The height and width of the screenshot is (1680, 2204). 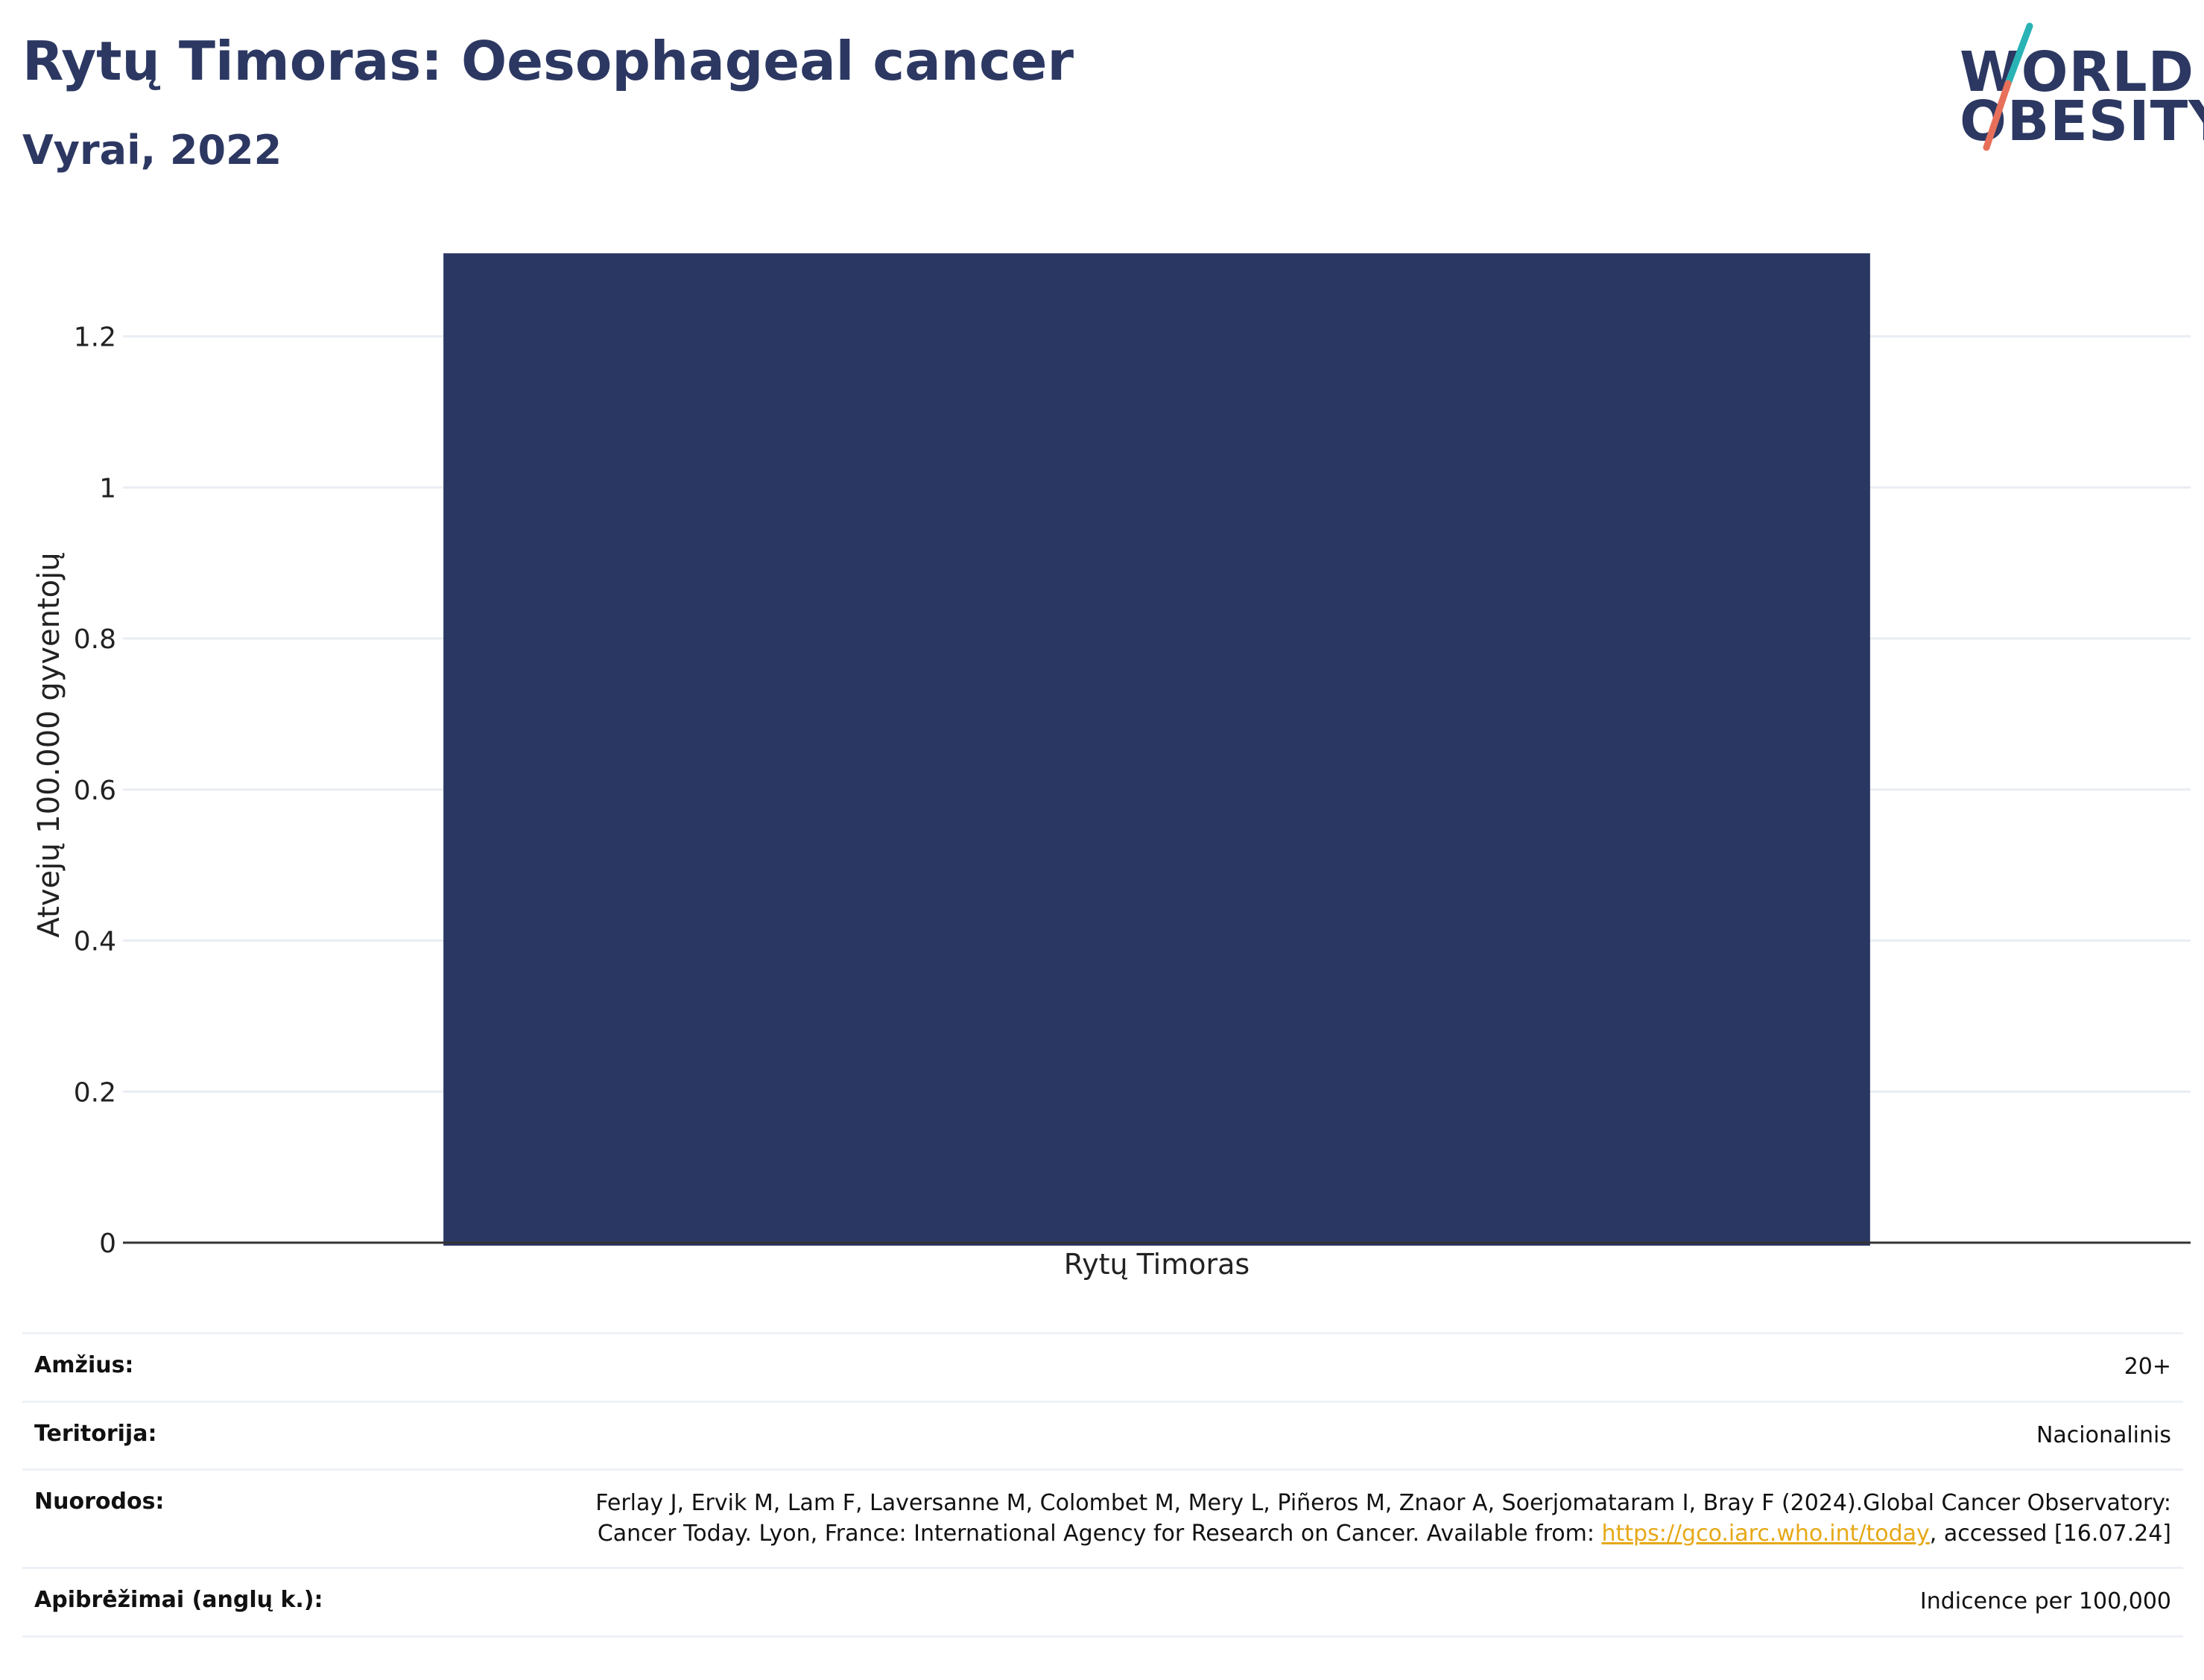 What do you see at coordinates (2077, 72) in the screenshot?
I see `logo-word-world: WORLD` at bounding box center [2077, 72].